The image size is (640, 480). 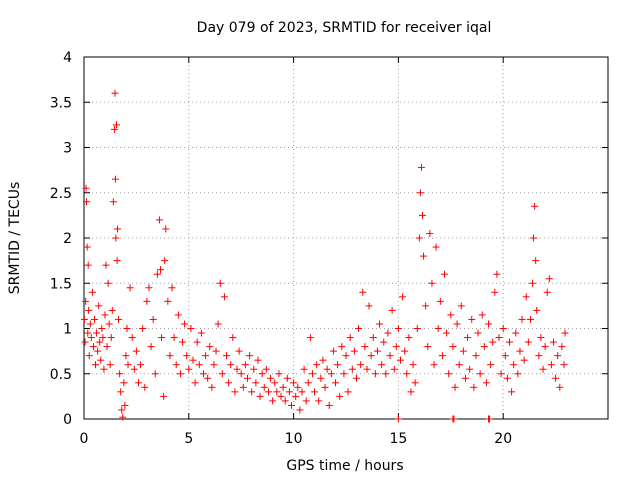 What do you see at coordinates (294, 439) in the screenshot?
I see `x-tick-label: 10` at bounding box center [294, 439].